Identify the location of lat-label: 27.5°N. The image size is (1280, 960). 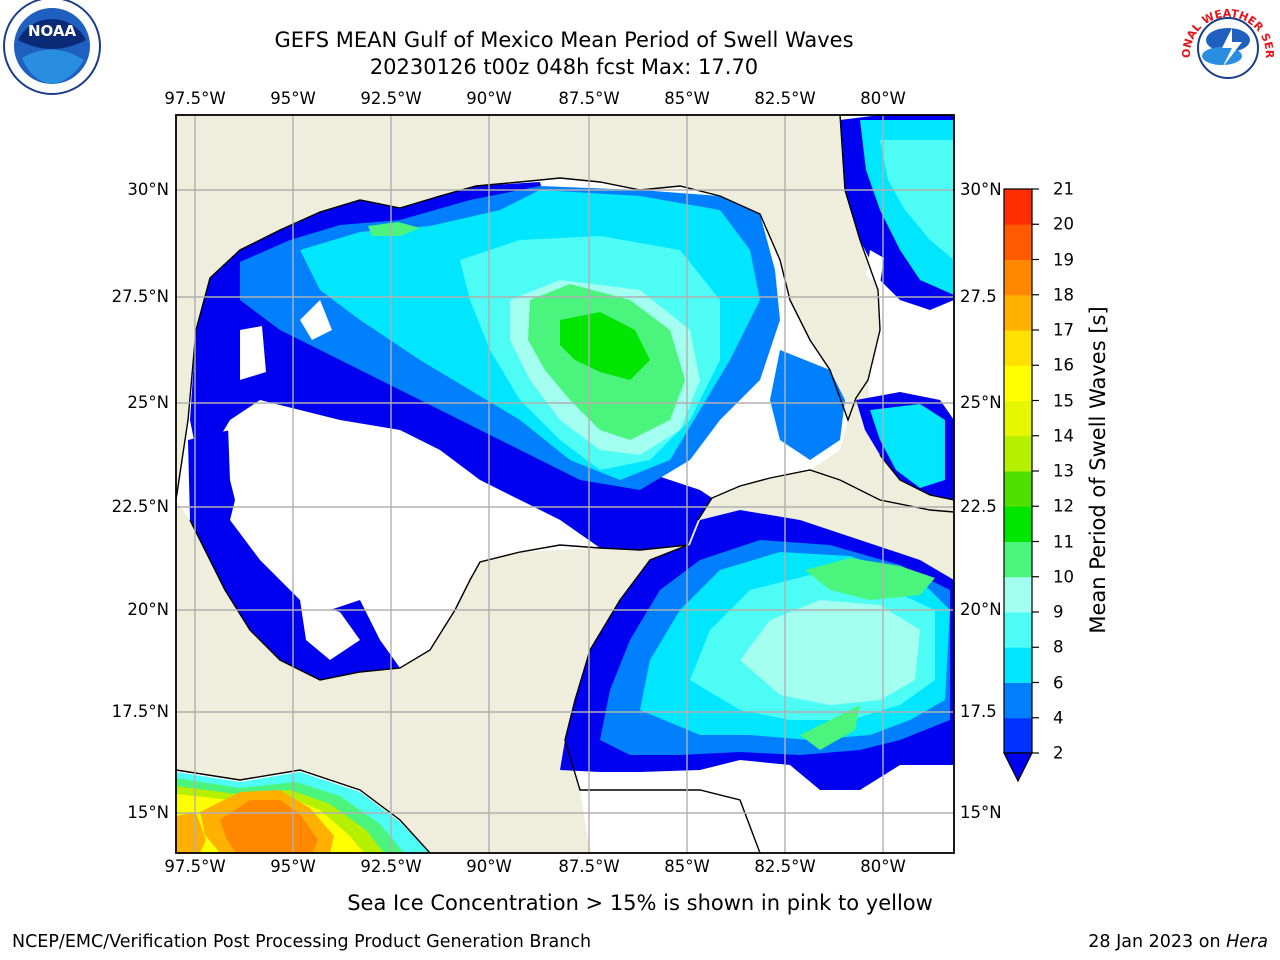
(140, 296).